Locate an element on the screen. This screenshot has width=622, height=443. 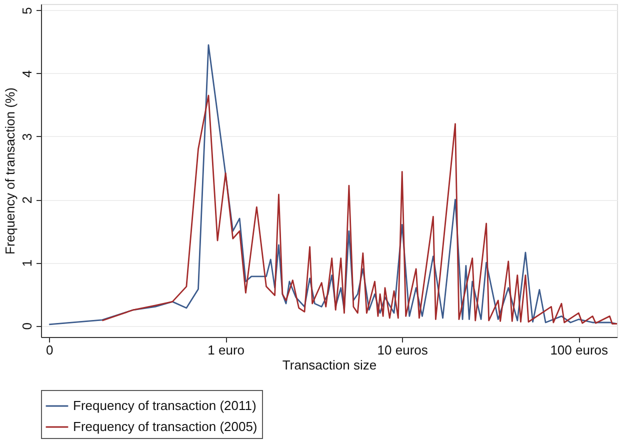
y-tick-label: 5 is located at coordinates (27, 10).